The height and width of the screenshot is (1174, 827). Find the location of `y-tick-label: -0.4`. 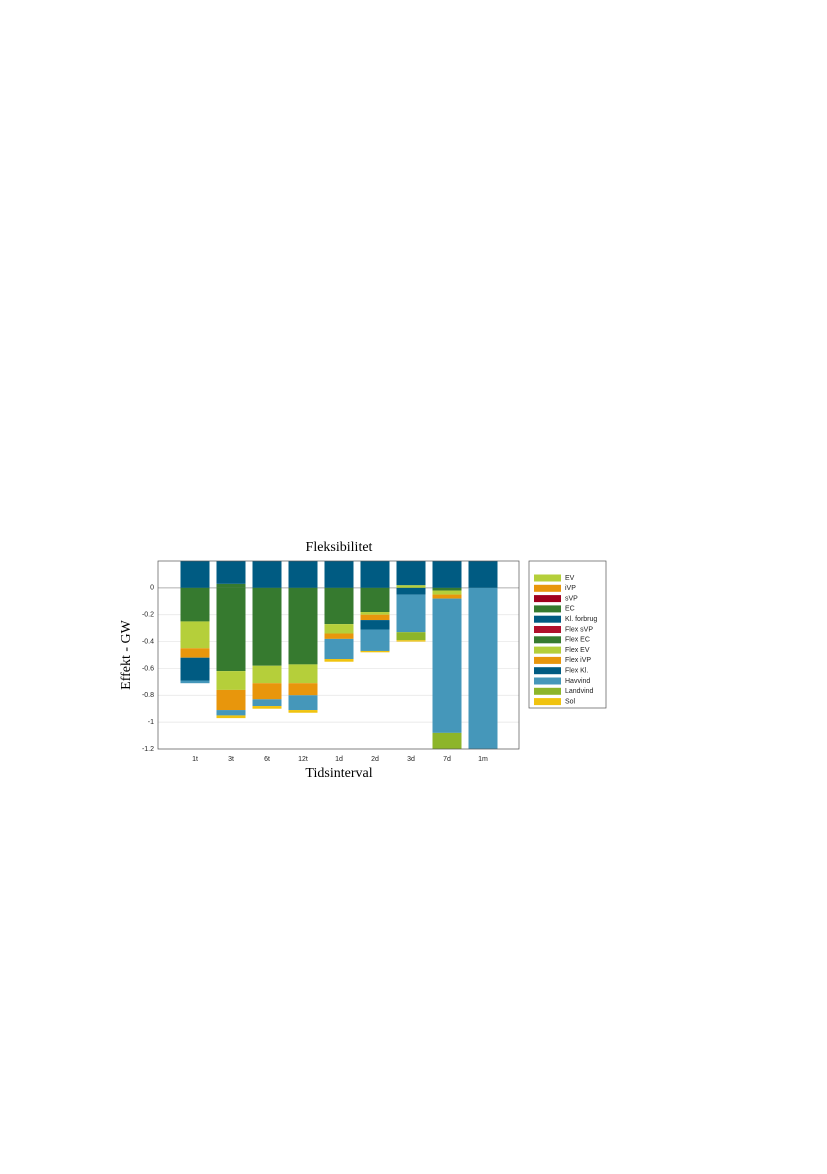

y-tick-label: -0.4 is located at coordinates (148, 641).